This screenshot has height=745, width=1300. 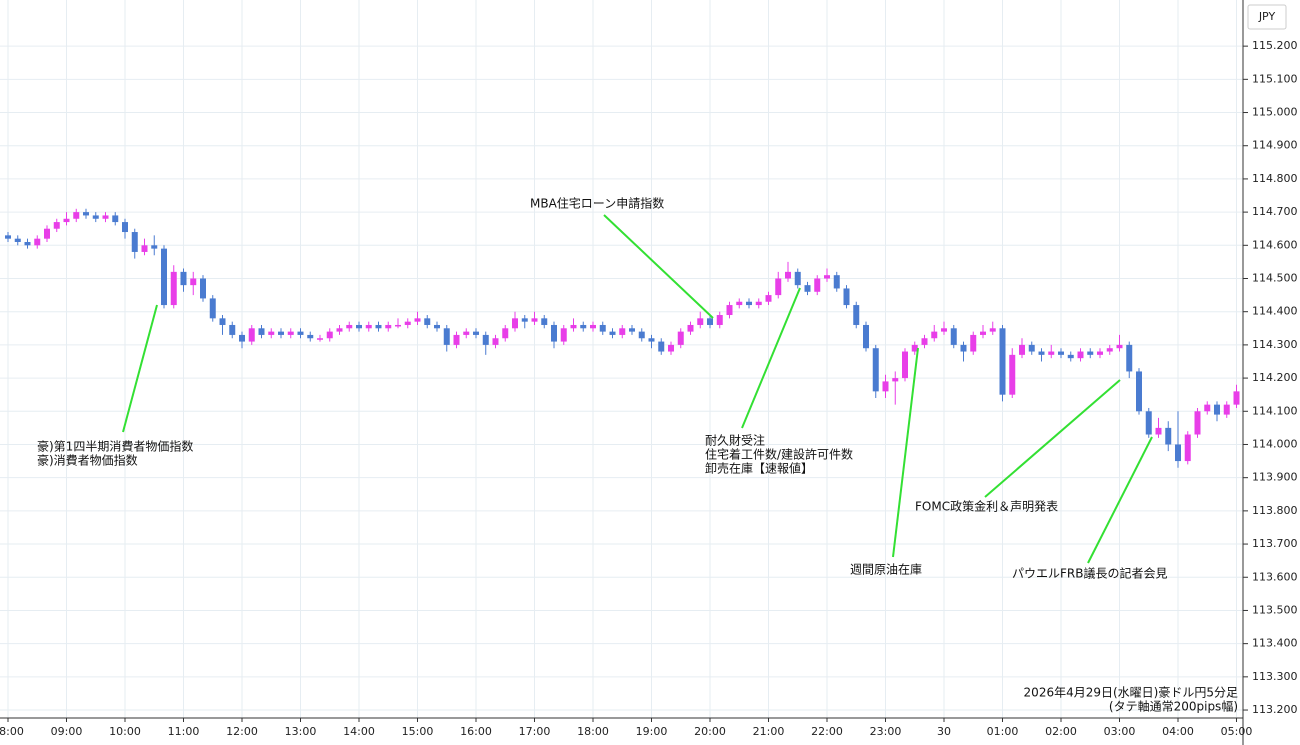 I want to click on y-tick-label: 114.800, so click(x=1275, y=178).